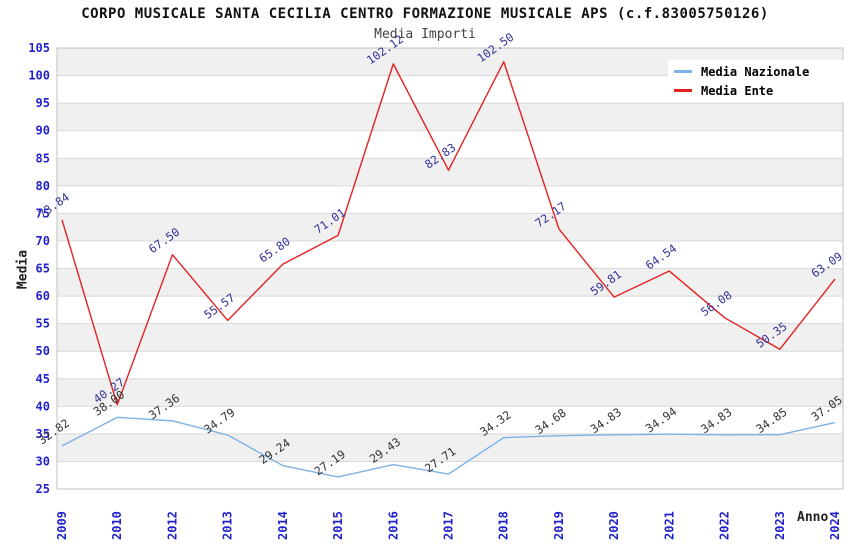 Image resolution: width=850 pixels, height=550 pixels. I want to click on x-axis-tick-label: 2014, so click(283, 525).